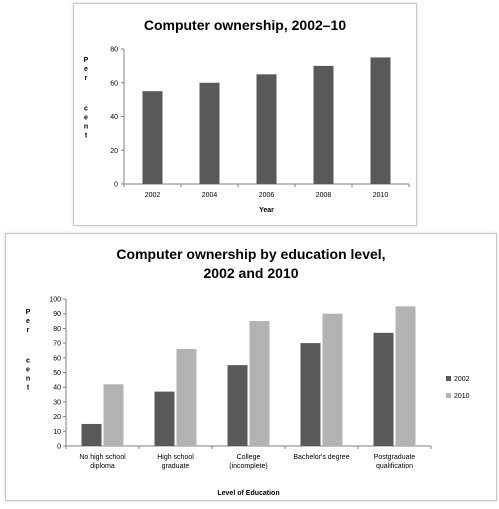 The height and width of the screenshot is (509, 499). What do you see at coordinates (395, 457) in the screenshot?
I see `x-tick-label: Postgraduate` at bounding box center [395, 457].